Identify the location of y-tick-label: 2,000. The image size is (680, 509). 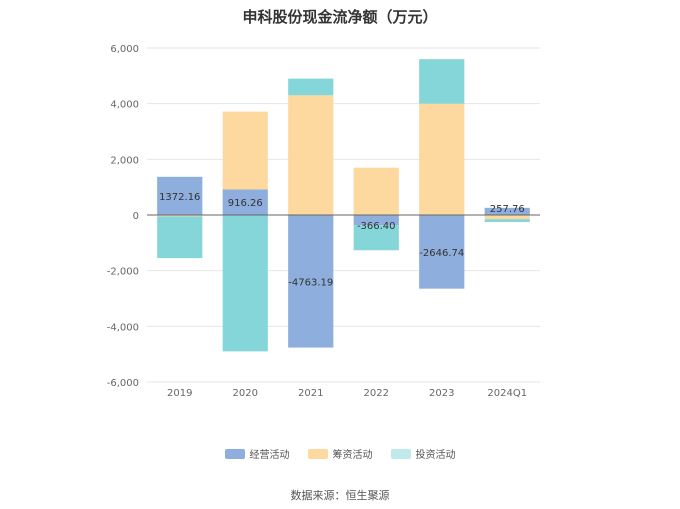
(124, 160).